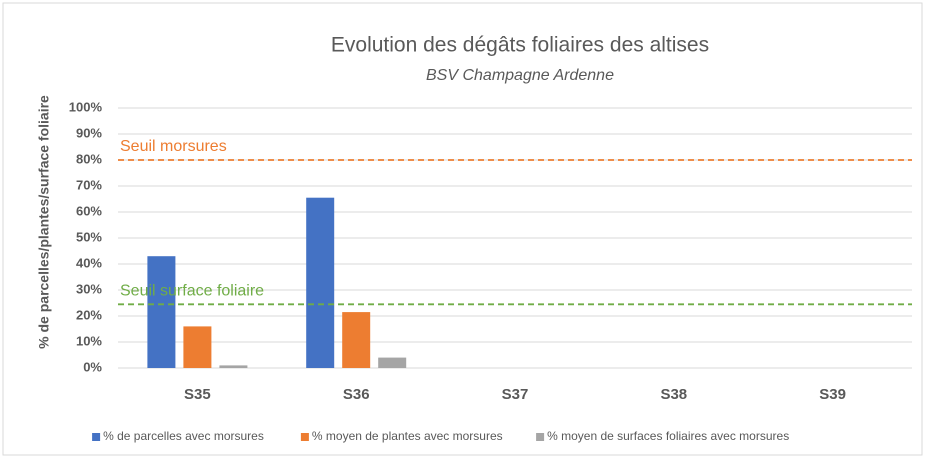 The width and height of the screenshot is (926, 458). Describe the element at coordinates (356, 394) in the screenshot. I see `x-tick-label: S36` at that location.